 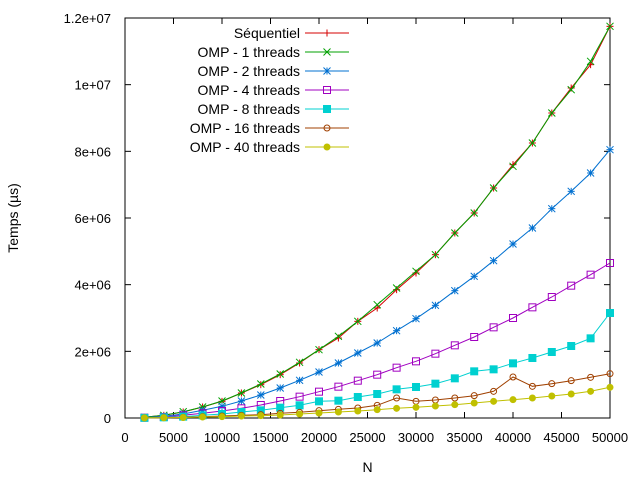 What do you see at coordinates (269, 128) in the screenshot?
I see `legend-item: OMP - 16 threads` at bounding box center [269, 128].